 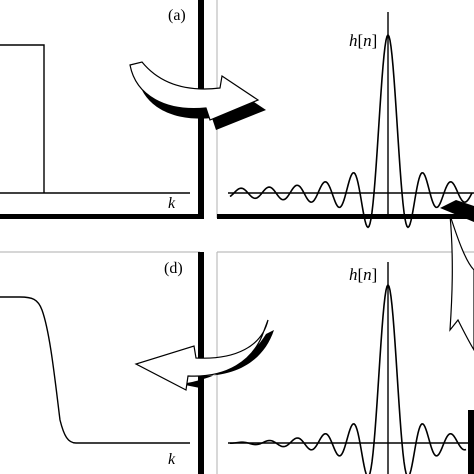 I want to click on arrow-bottom, so click(x=204, y=355).